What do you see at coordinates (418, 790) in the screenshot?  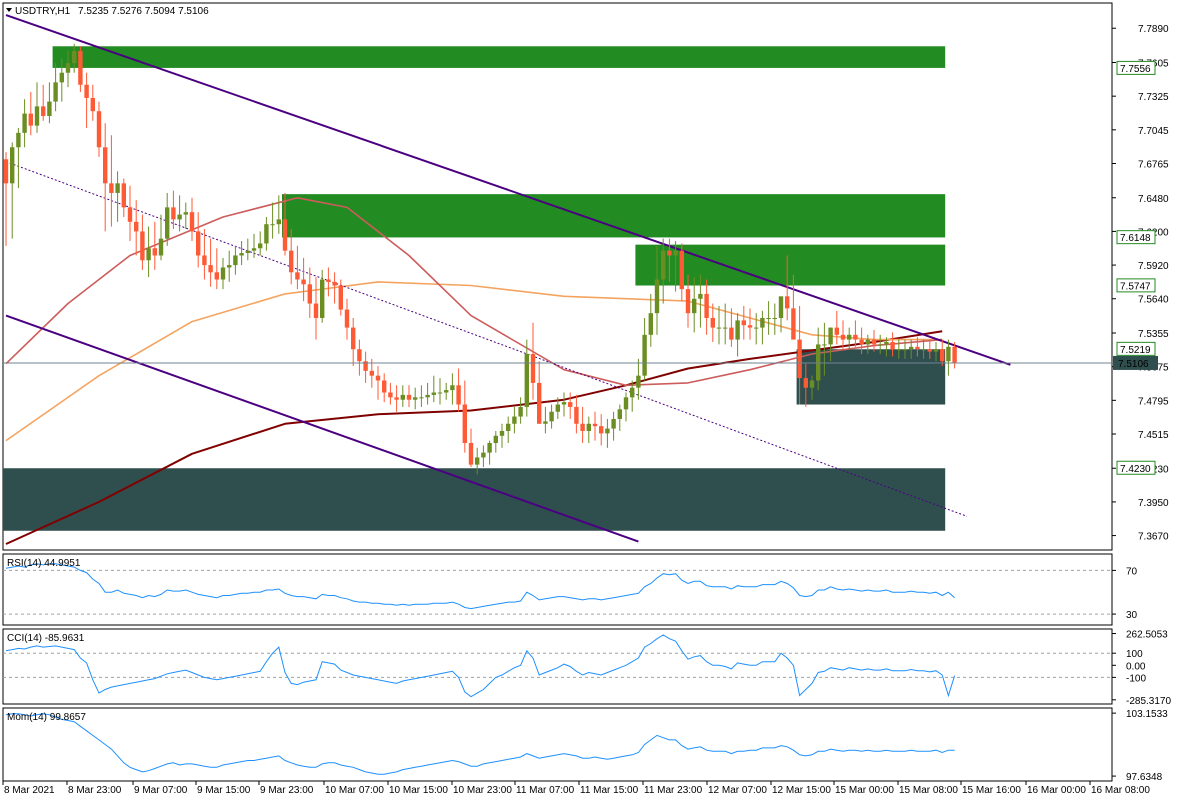 I see `time-tick-label: 10 Mar 15:00` at bounding box center [418, 790].